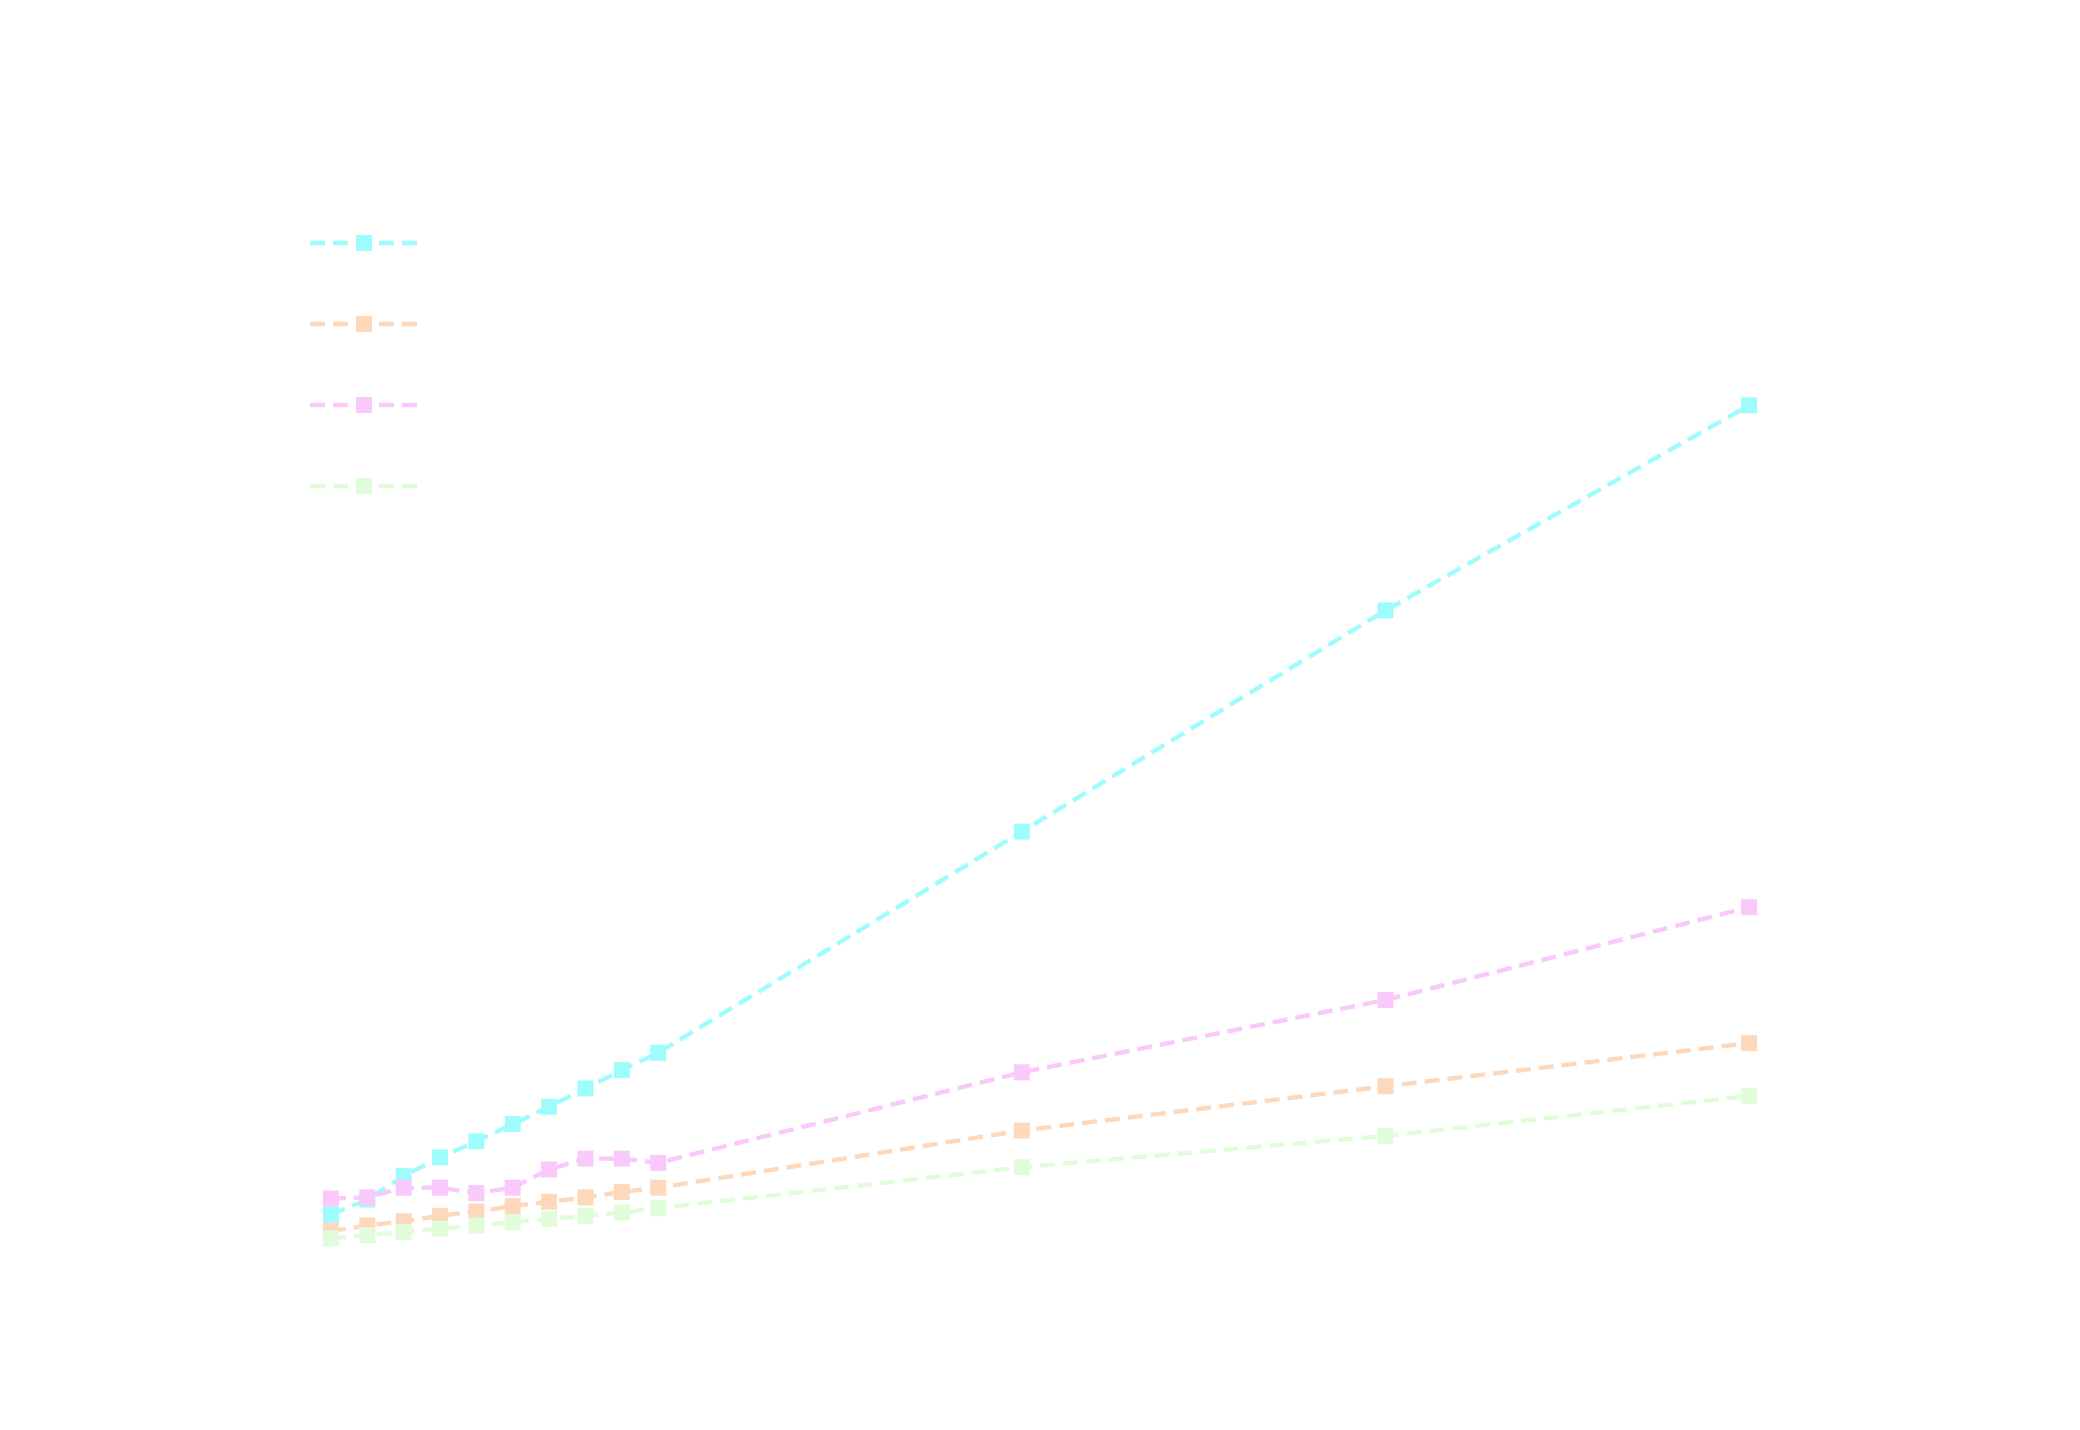 The width and height of the screenshot is (2080, 1430). I want to click on legend, so click(364, 364).